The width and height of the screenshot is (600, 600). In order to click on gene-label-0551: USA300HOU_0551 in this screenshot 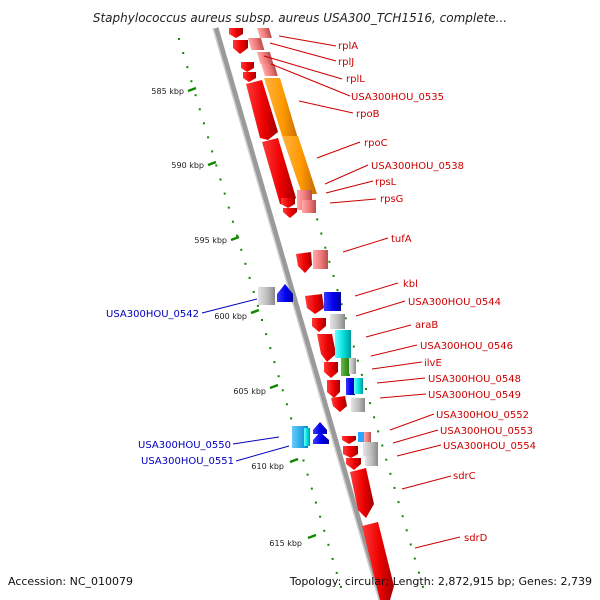, I will do `click(187, 461)`.